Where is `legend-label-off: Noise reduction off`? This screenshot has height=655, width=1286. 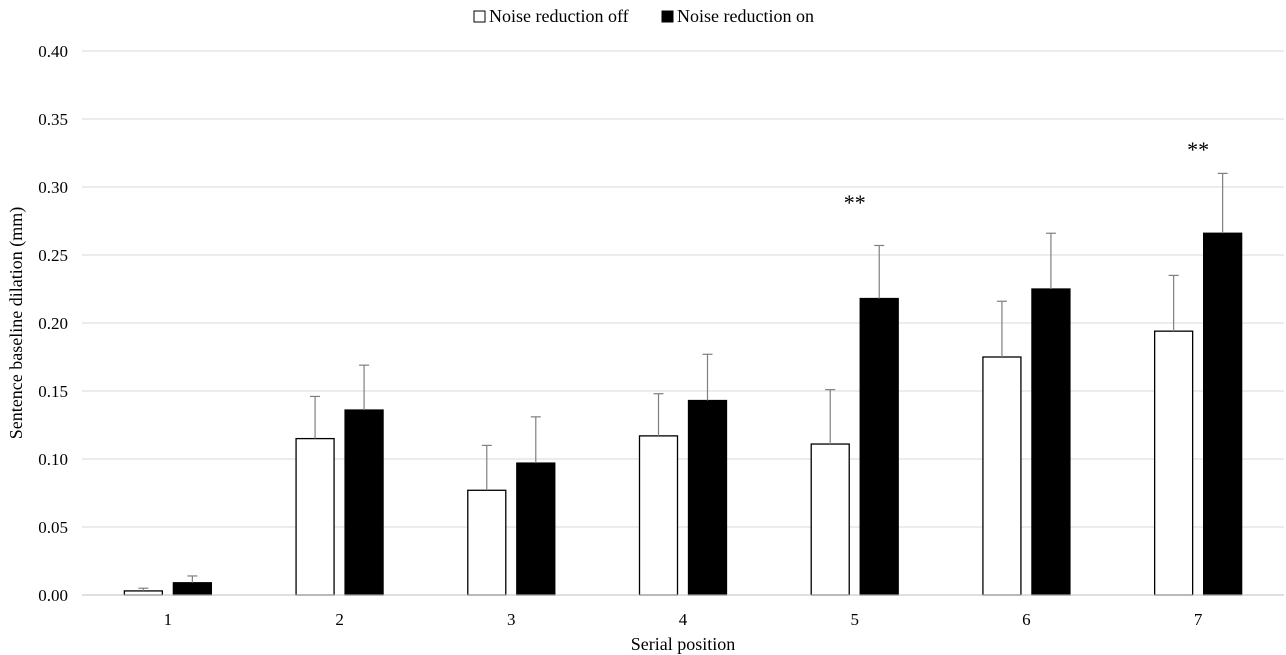
legend-label-off: Noise reduction off is located at coordinates (559, 16).